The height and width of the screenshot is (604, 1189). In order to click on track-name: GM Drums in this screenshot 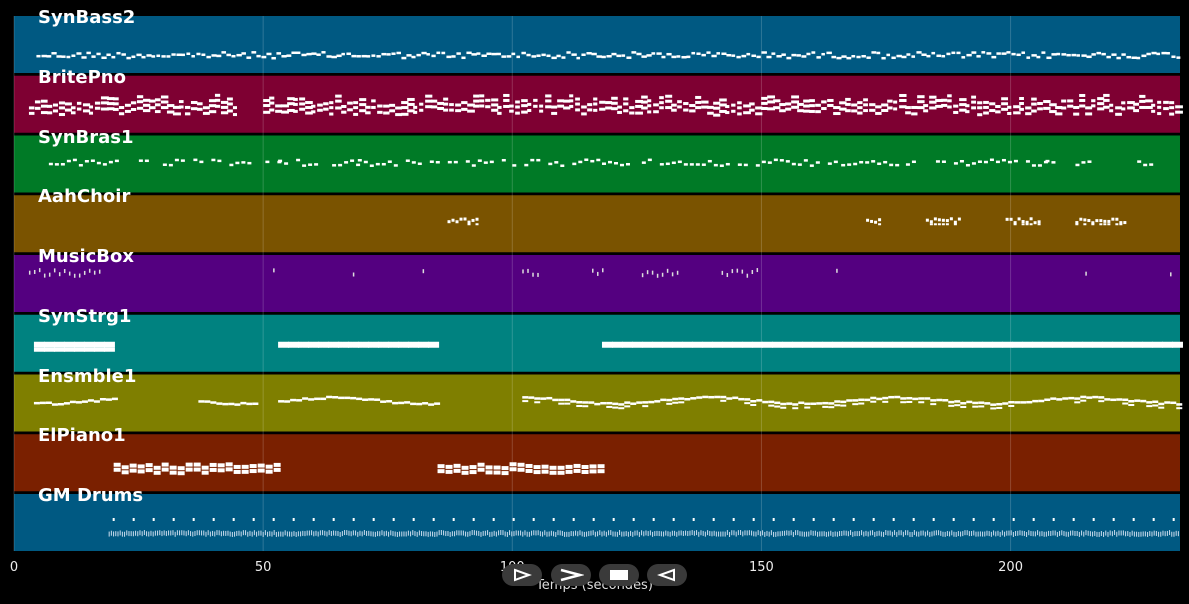, I will do `click(91, 495)`.